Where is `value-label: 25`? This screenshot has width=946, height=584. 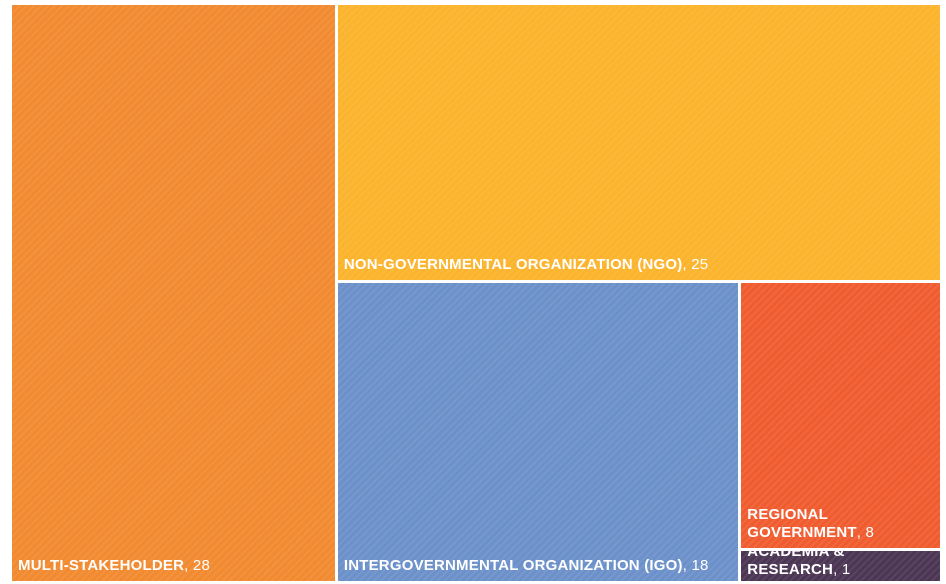
value-label: 25 is located at coordinates (696, 264).